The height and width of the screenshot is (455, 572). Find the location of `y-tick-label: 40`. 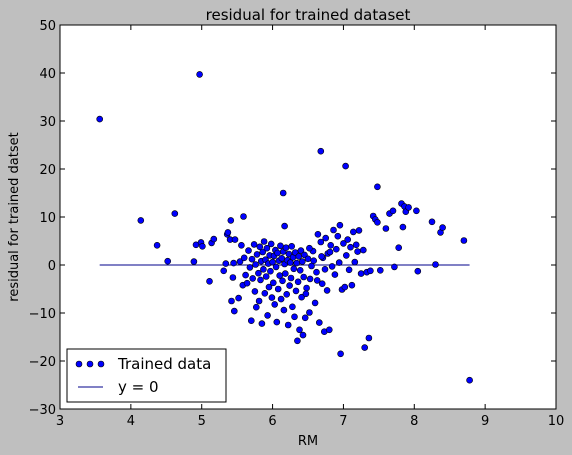

y-tick-label: 40 is located at coordinates (47, 74).